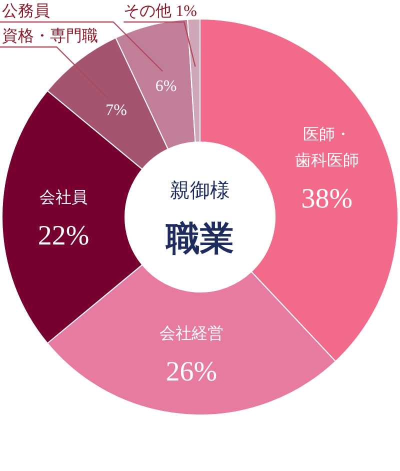  What do you see at coordinates (200, 191) in the screenshot?
I see `title: 親御様` at bounding box center [200, 191].